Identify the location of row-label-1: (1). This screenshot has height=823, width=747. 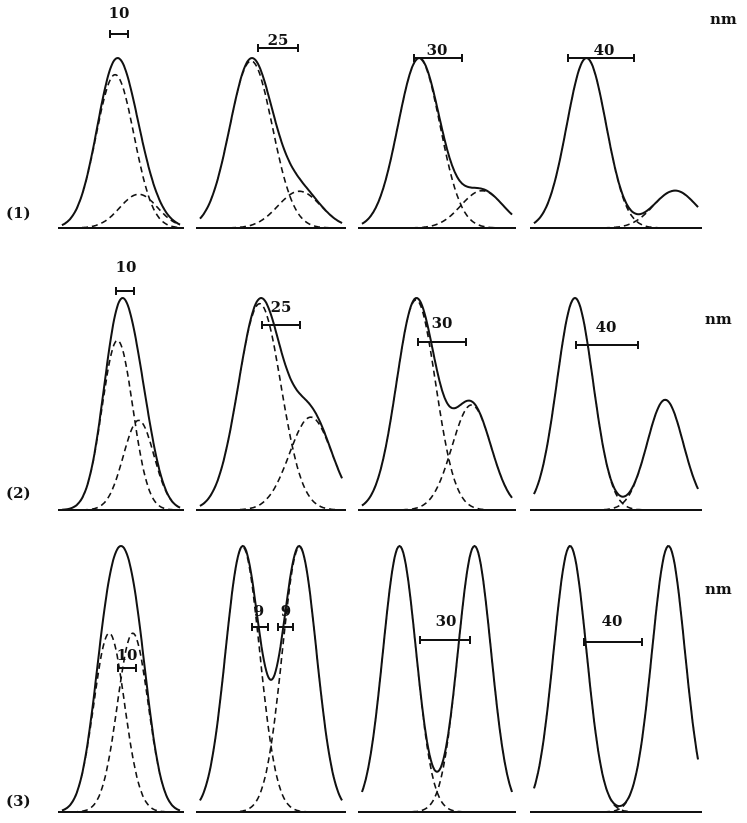
(18, 213).